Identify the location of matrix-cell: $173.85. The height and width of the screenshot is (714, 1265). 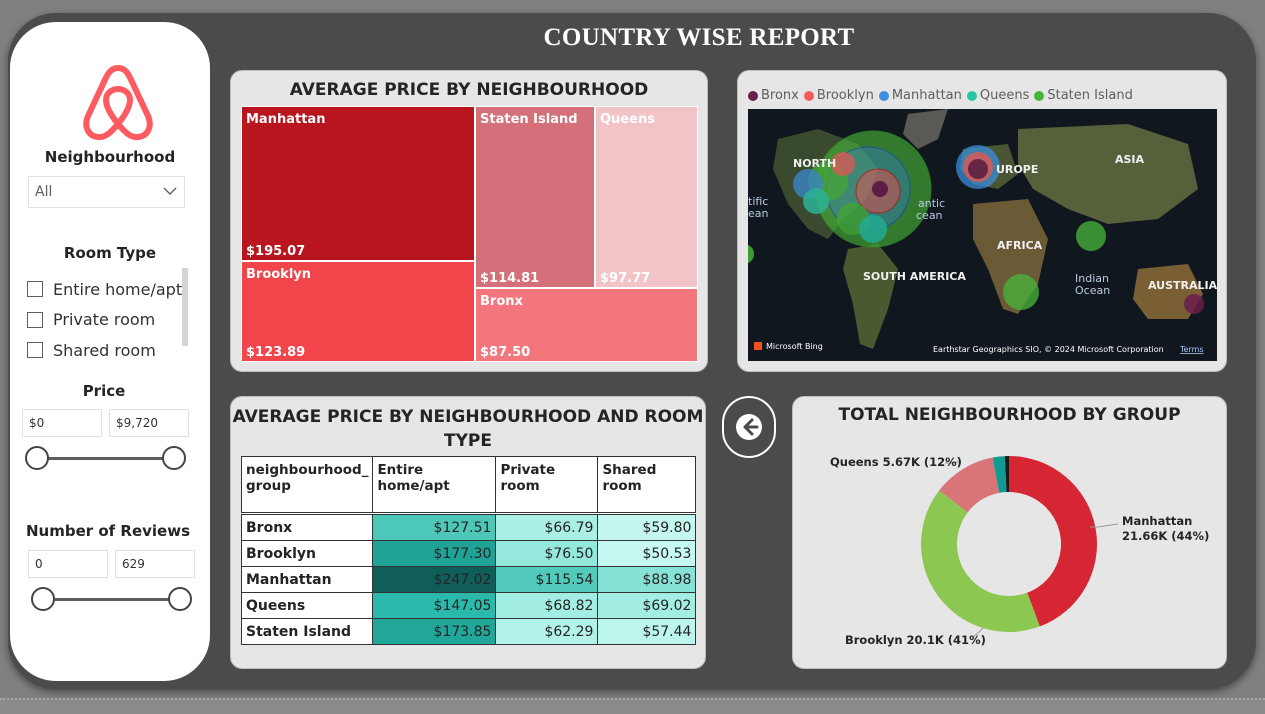
(434, 631).